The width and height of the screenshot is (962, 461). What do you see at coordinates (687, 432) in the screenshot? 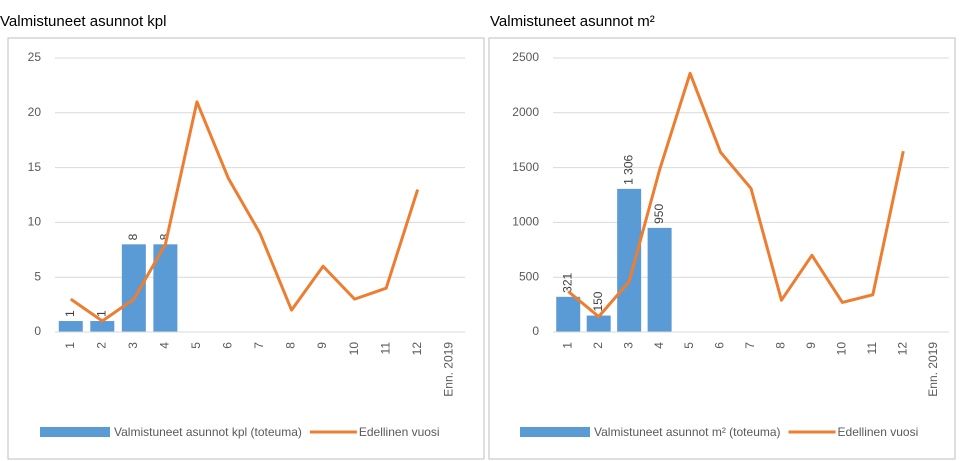
I see `legend-label: Valmistuneet asunnot m² (toteuma)` at bounding box center [687, 432].